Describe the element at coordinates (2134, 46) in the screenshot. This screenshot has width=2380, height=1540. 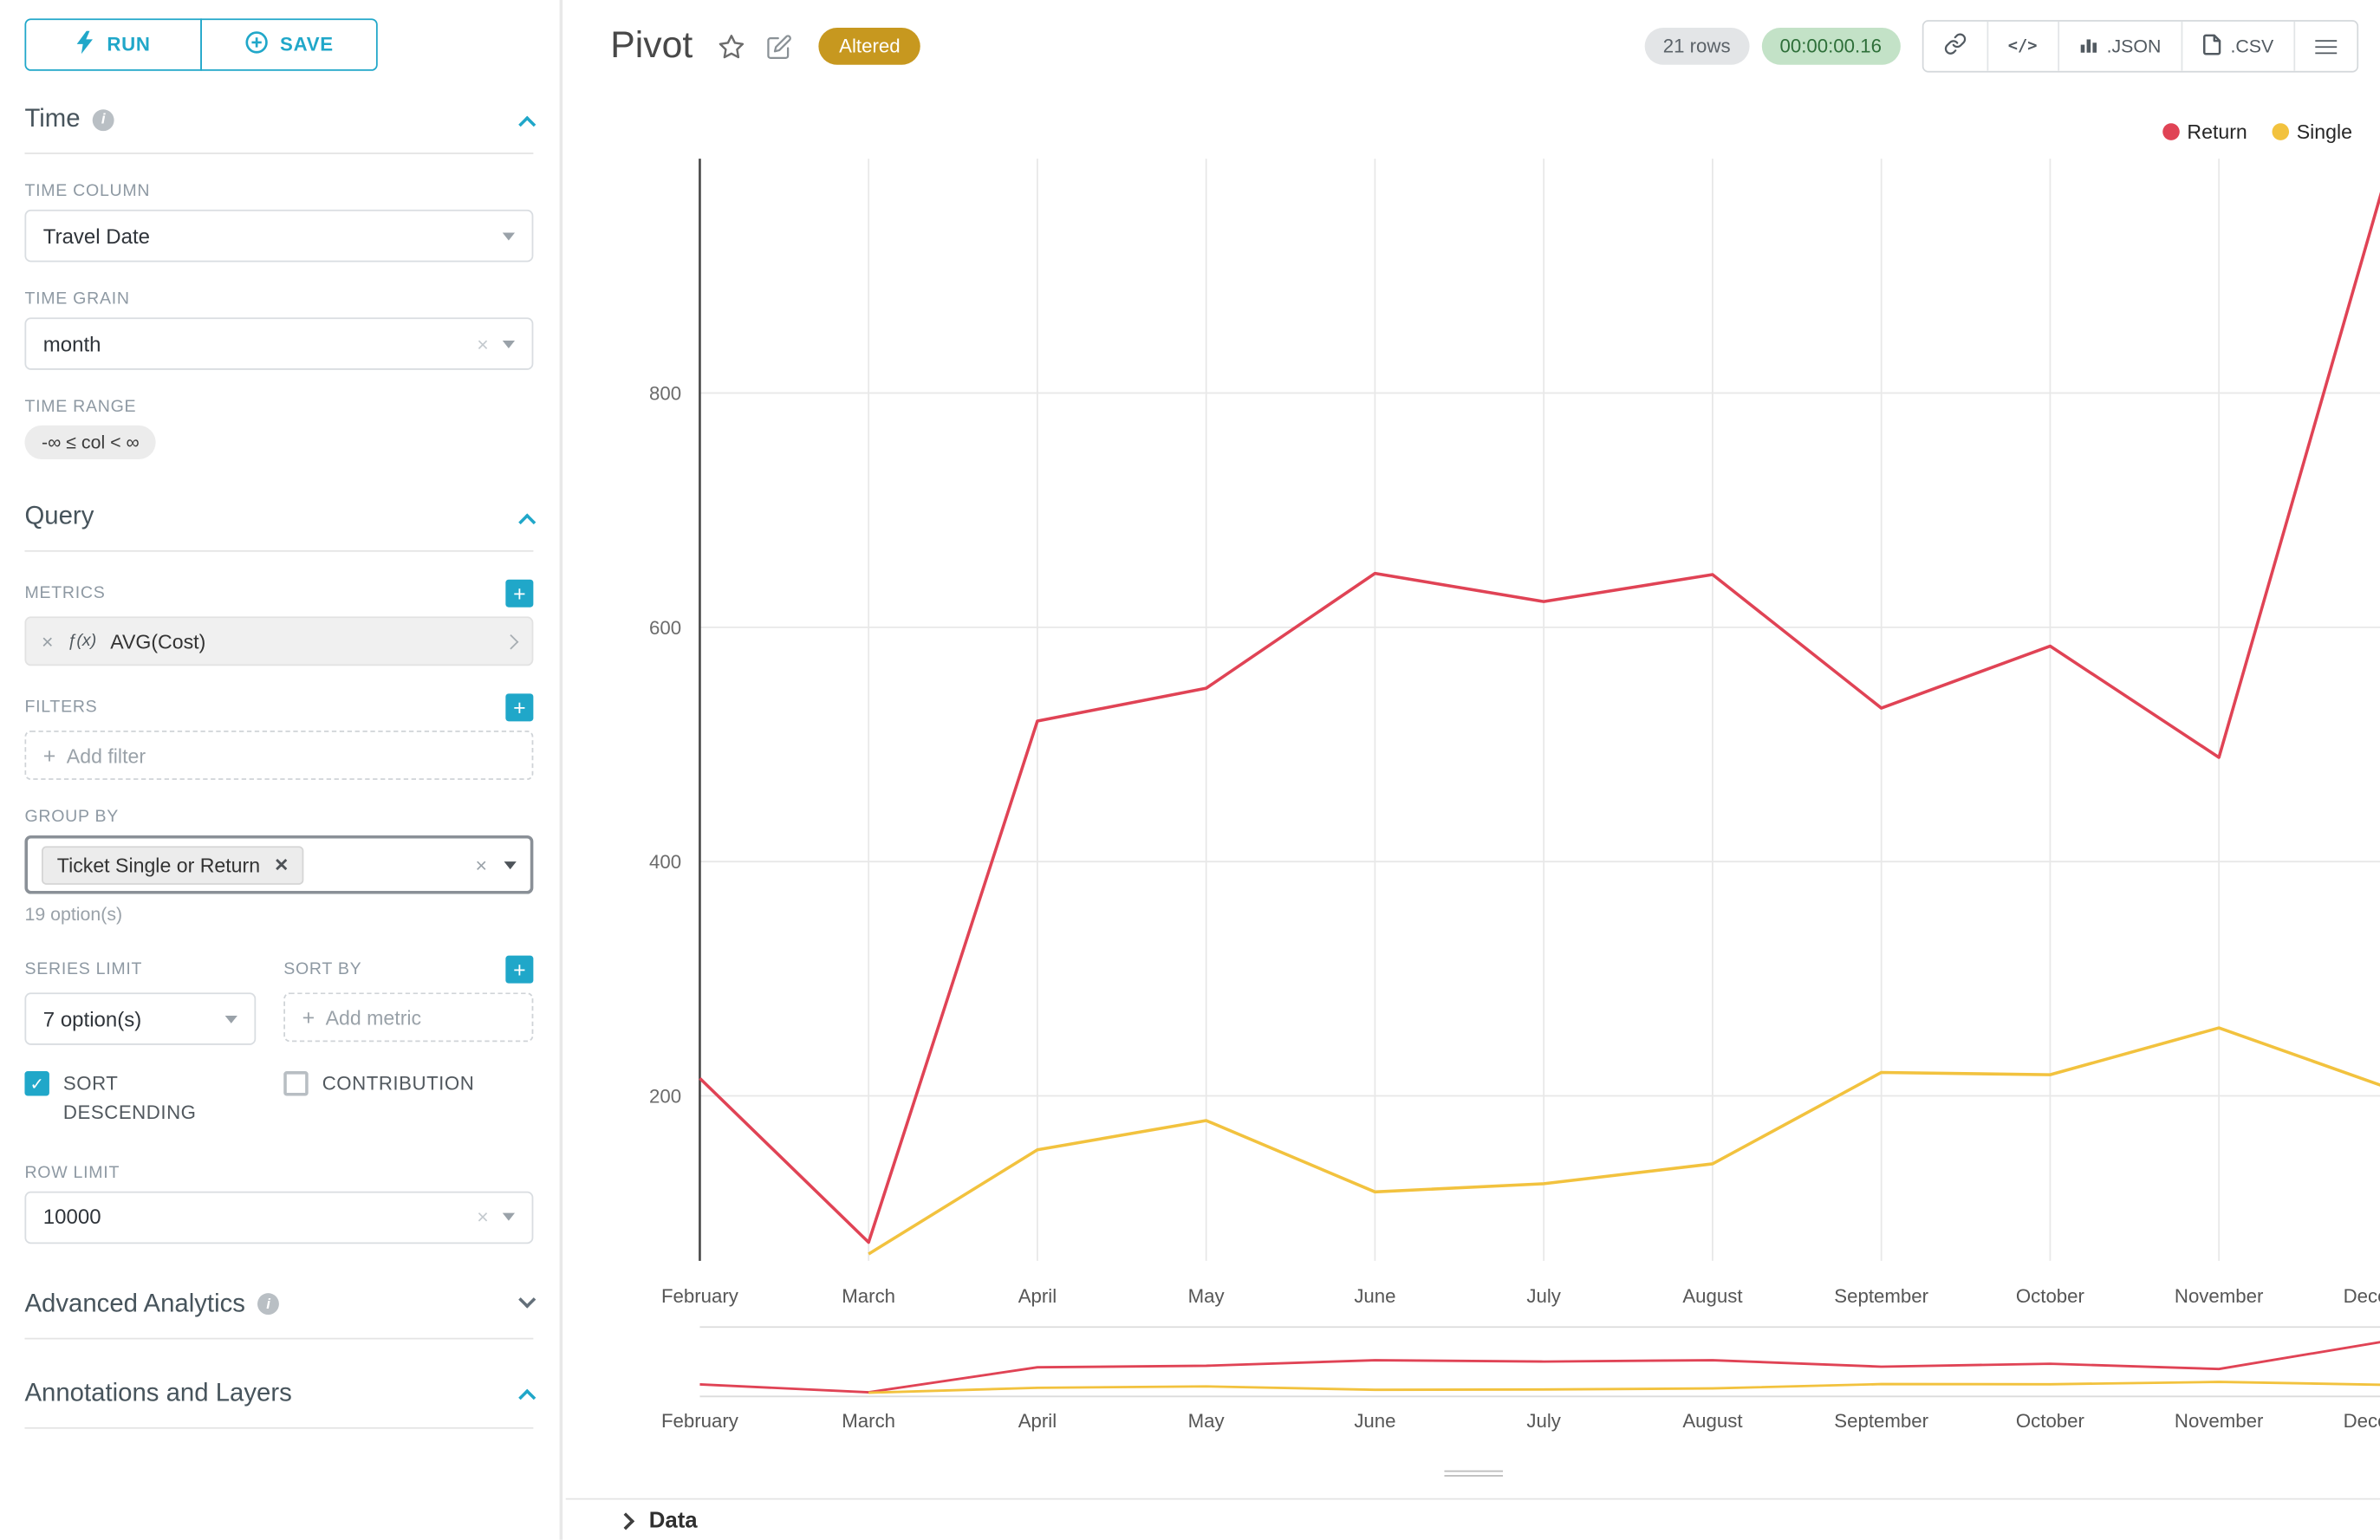
I see `export-json-label: .JSON` at that location.